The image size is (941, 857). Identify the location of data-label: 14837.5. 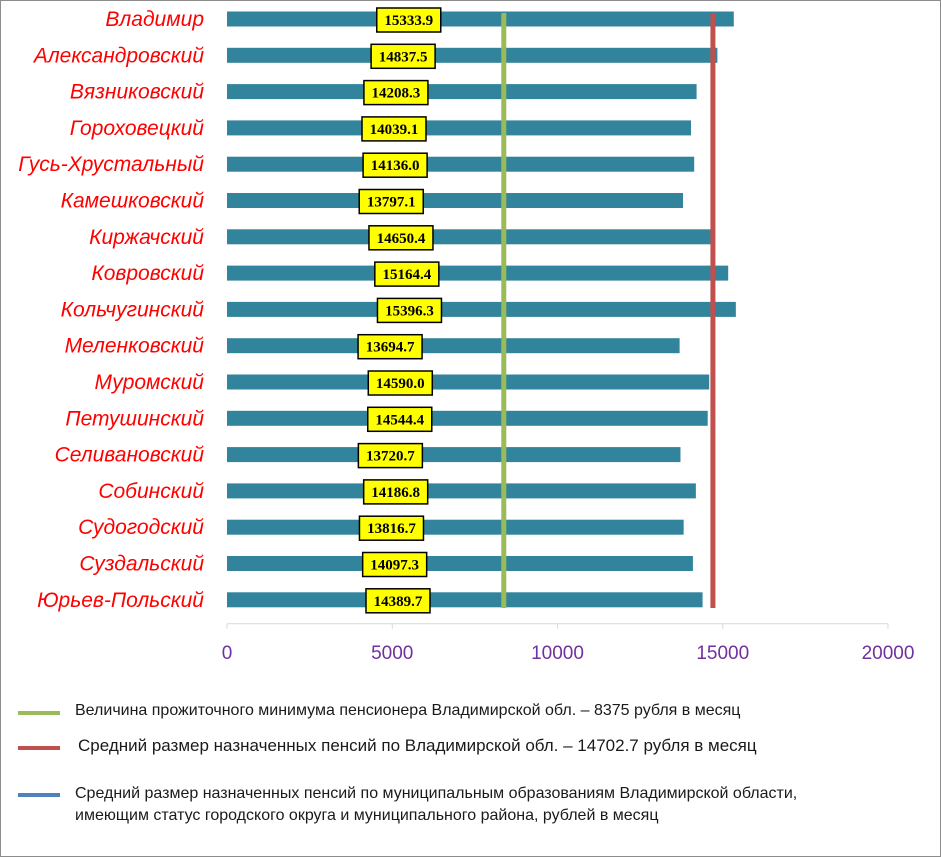
(403, 57).